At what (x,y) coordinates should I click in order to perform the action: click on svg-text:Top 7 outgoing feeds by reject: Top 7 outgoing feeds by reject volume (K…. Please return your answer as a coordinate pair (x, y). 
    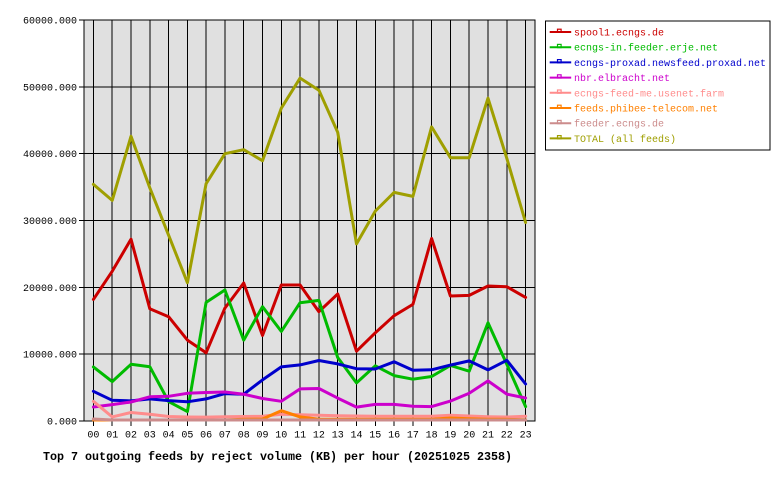
    Looking at the image, I should click on (277, 457).